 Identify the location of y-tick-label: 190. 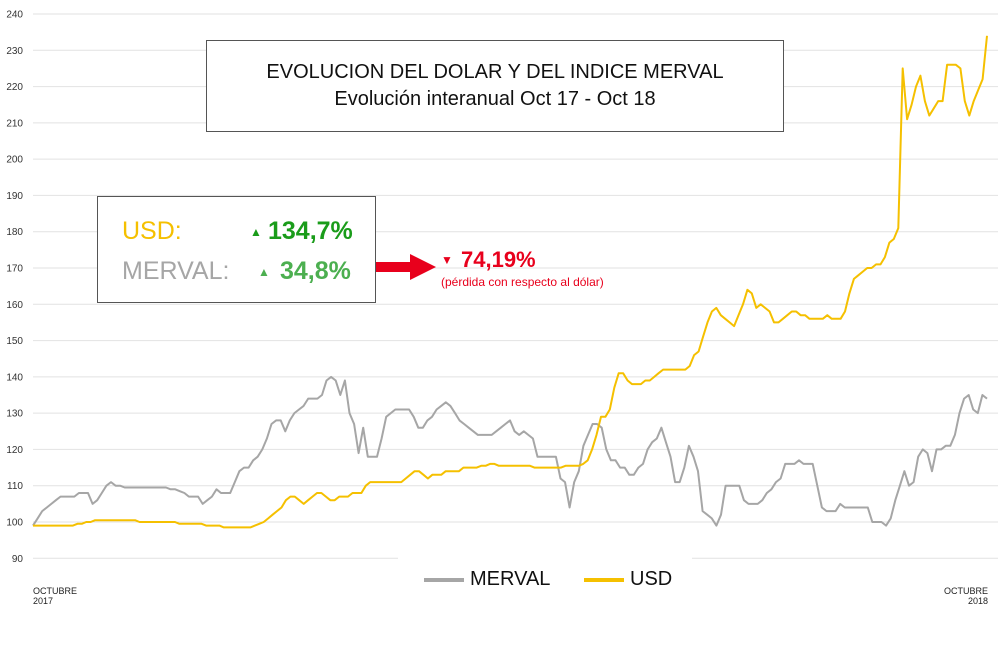
(14, 196).